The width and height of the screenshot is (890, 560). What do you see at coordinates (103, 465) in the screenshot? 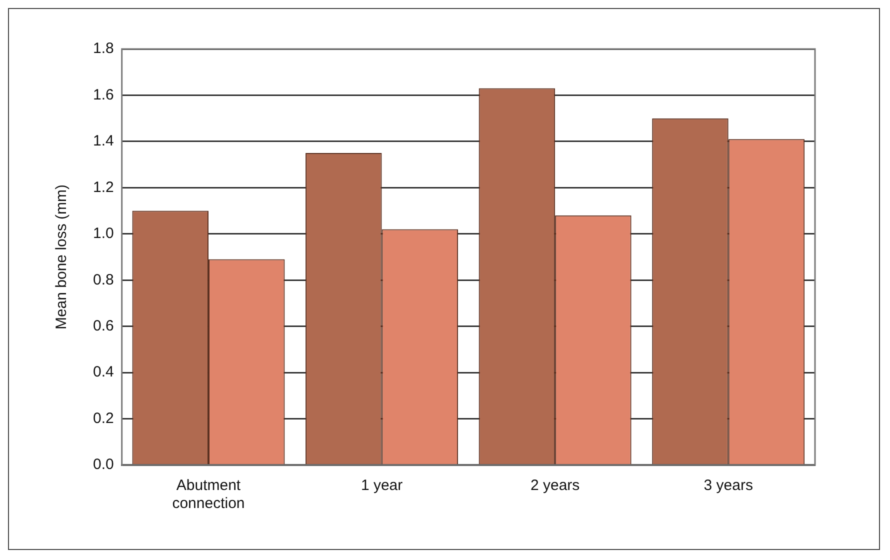
I see `y-tick-label: 0.0` at bounding box center [103, 465].